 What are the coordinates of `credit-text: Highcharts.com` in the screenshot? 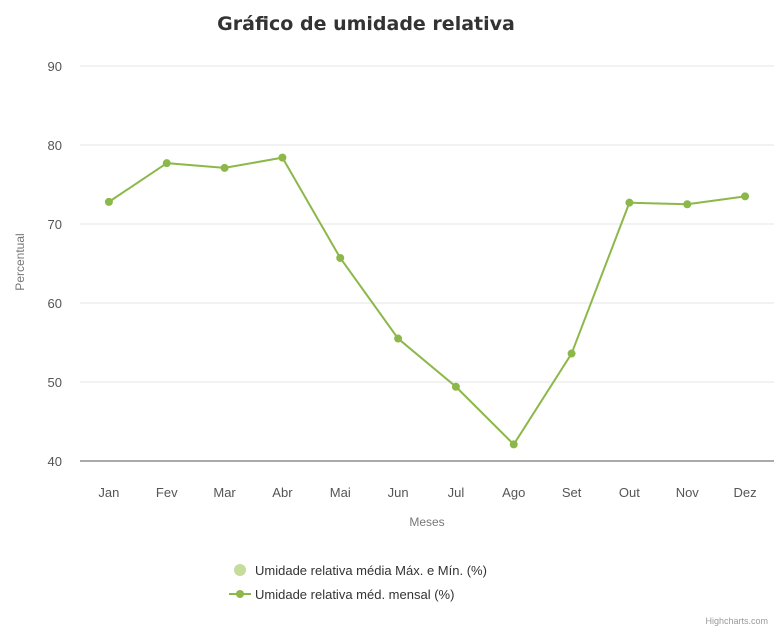 It's located at (736, 621).